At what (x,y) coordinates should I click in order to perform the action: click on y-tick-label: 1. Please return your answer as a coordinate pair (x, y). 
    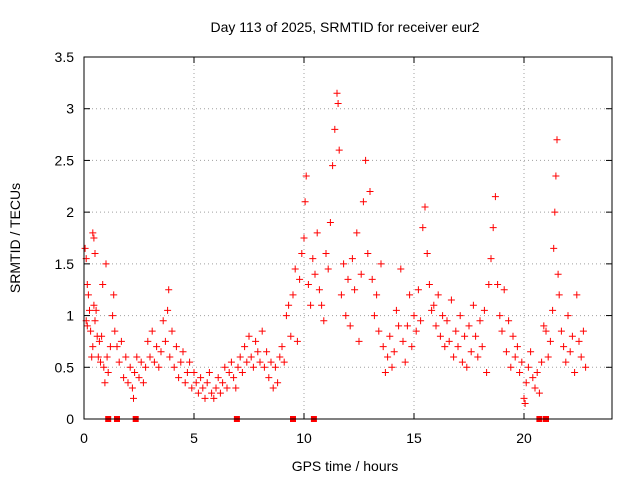
    Looking at the image, I should click on (70, 316).